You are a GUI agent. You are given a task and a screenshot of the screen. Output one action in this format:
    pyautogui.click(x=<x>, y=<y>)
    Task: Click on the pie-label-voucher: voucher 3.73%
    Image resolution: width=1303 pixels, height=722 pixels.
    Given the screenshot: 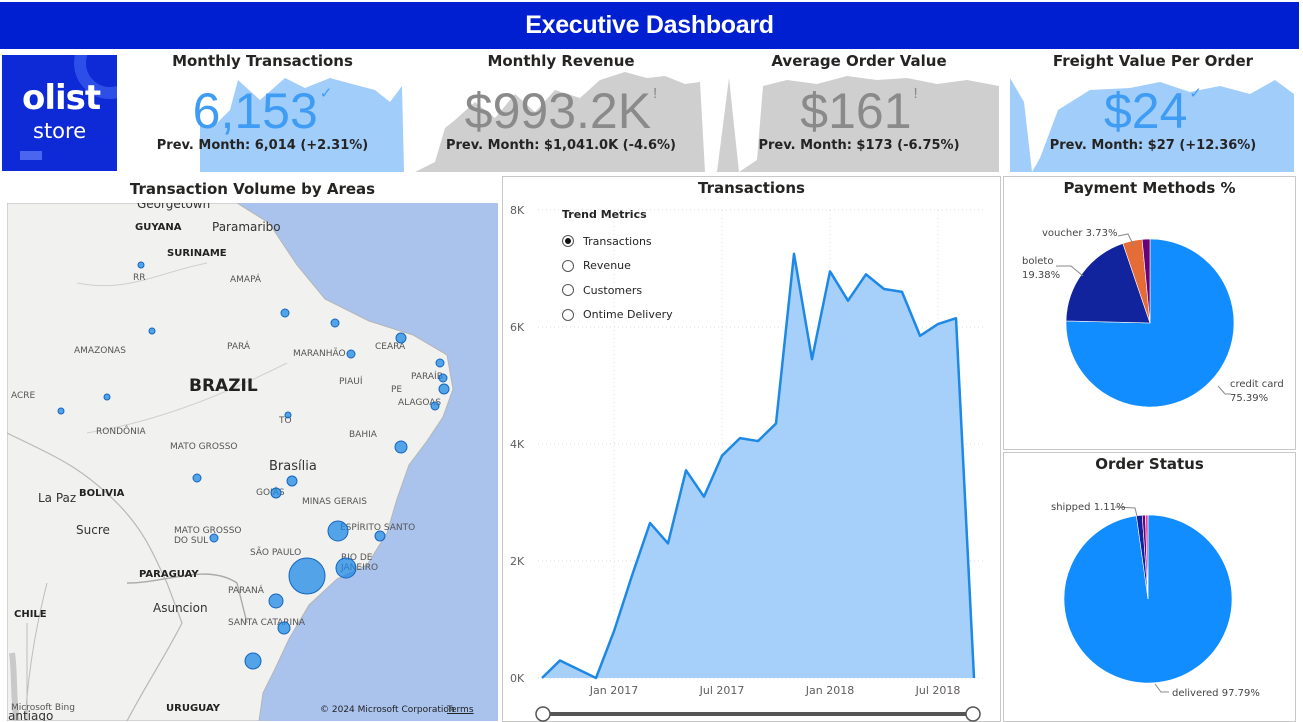 What is the action you would take?
    pyautogui.click(x=1080, y=233)
    